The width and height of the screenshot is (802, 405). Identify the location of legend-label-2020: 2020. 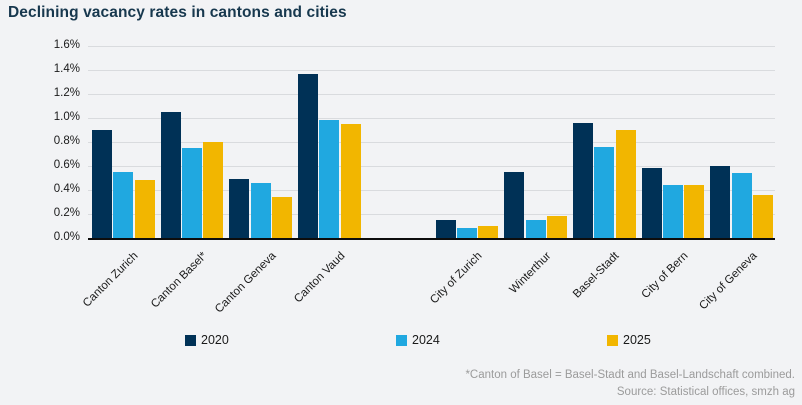
(215, 340).